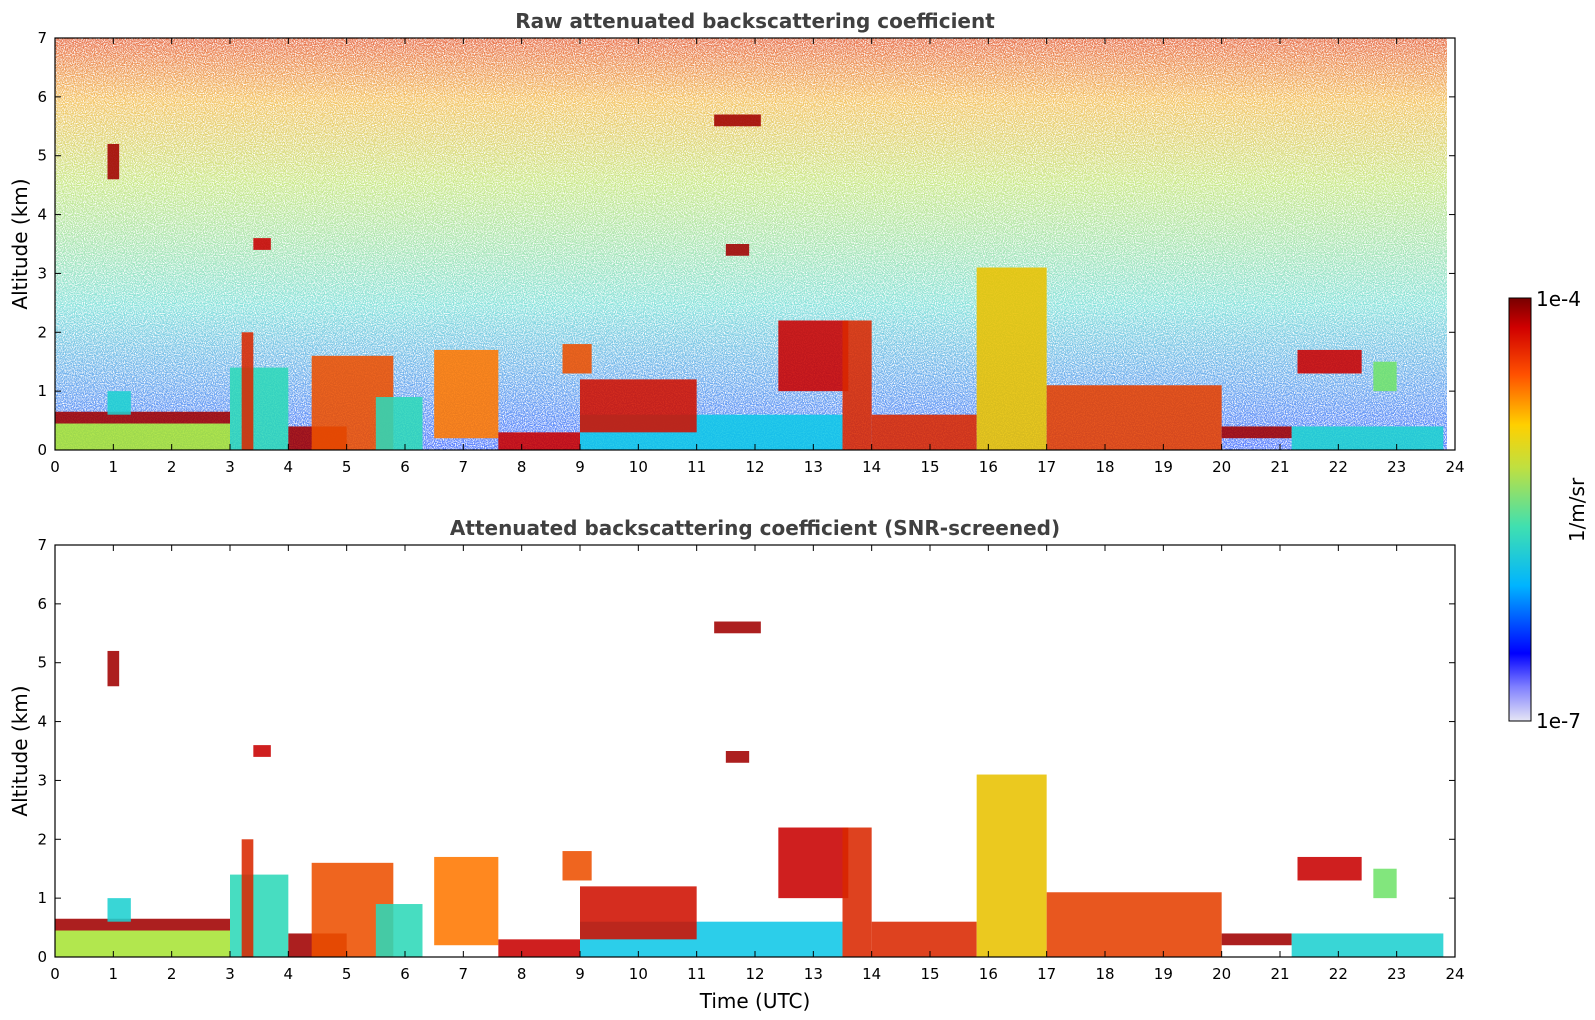  What do you see at coordinates (347, 467) in the screenshot?
I see `x-tick-label: 5` at bounding box center [347, 467].